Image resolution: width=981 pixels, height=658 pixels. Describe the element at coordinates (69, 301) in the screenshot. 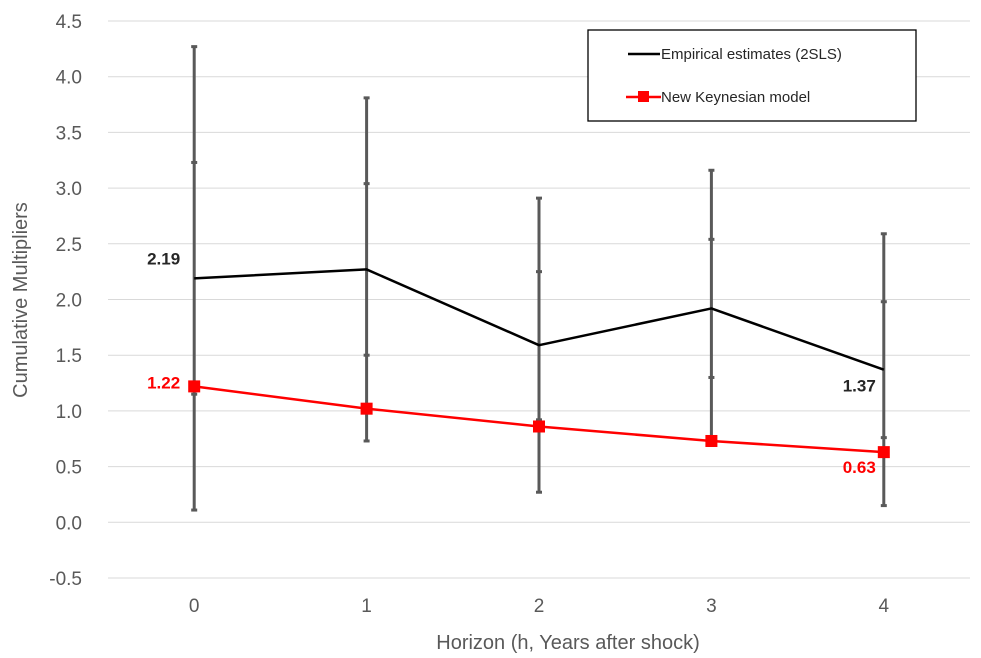

I see `y-tick-label: 2.0` at that location.